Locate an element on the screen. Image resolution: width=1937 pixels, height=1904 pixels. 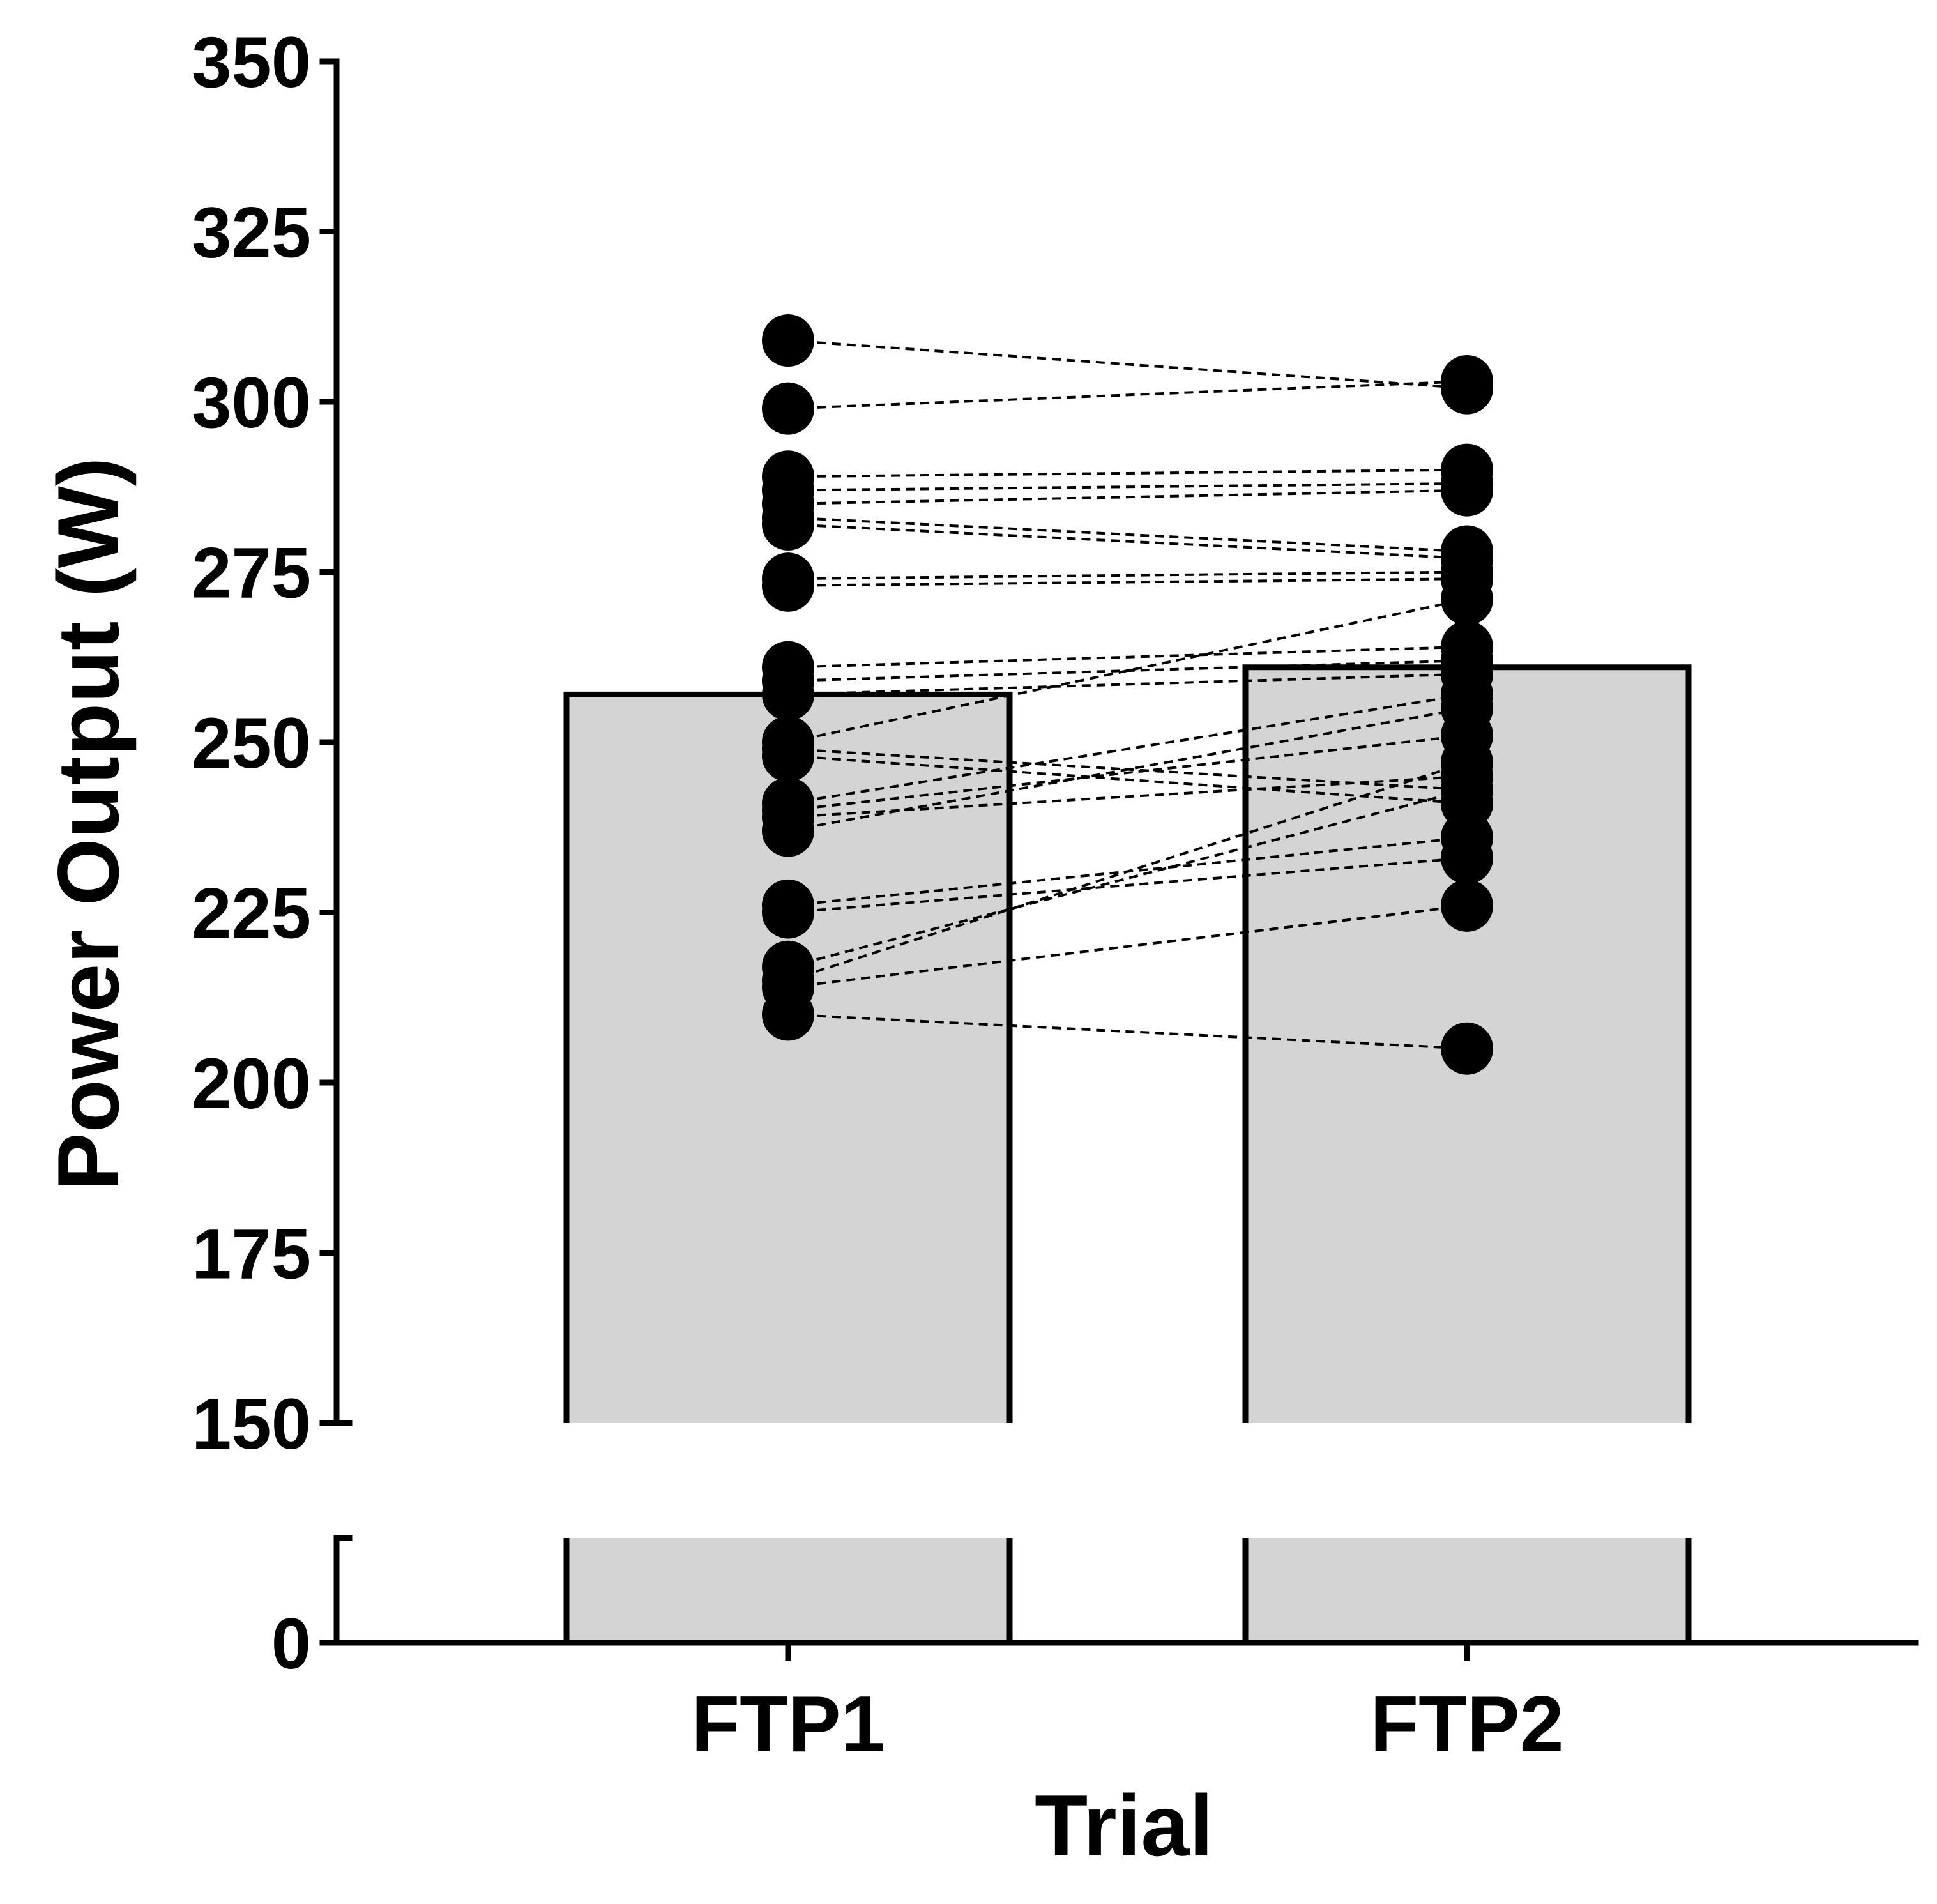
bar-ftp2-lower is located at coordinates (1467, 1590).